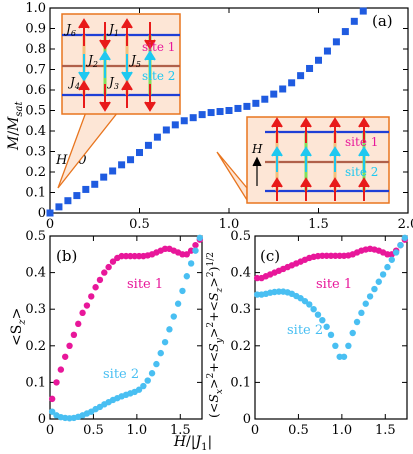 The height and width of the screenshot is (454, 413). I want to click on coupling-j5-letter: J, so click(132, 60).